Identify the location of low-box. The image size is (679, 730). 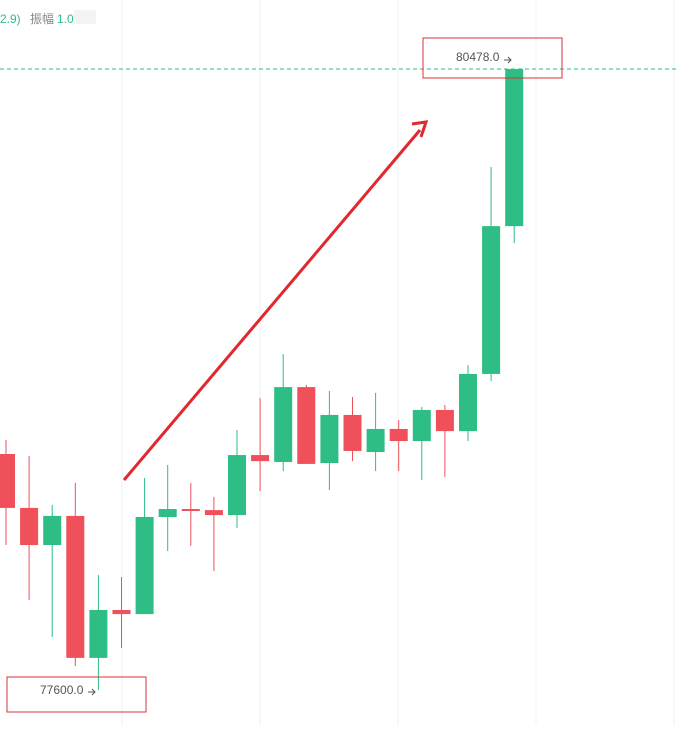
(76, 694).